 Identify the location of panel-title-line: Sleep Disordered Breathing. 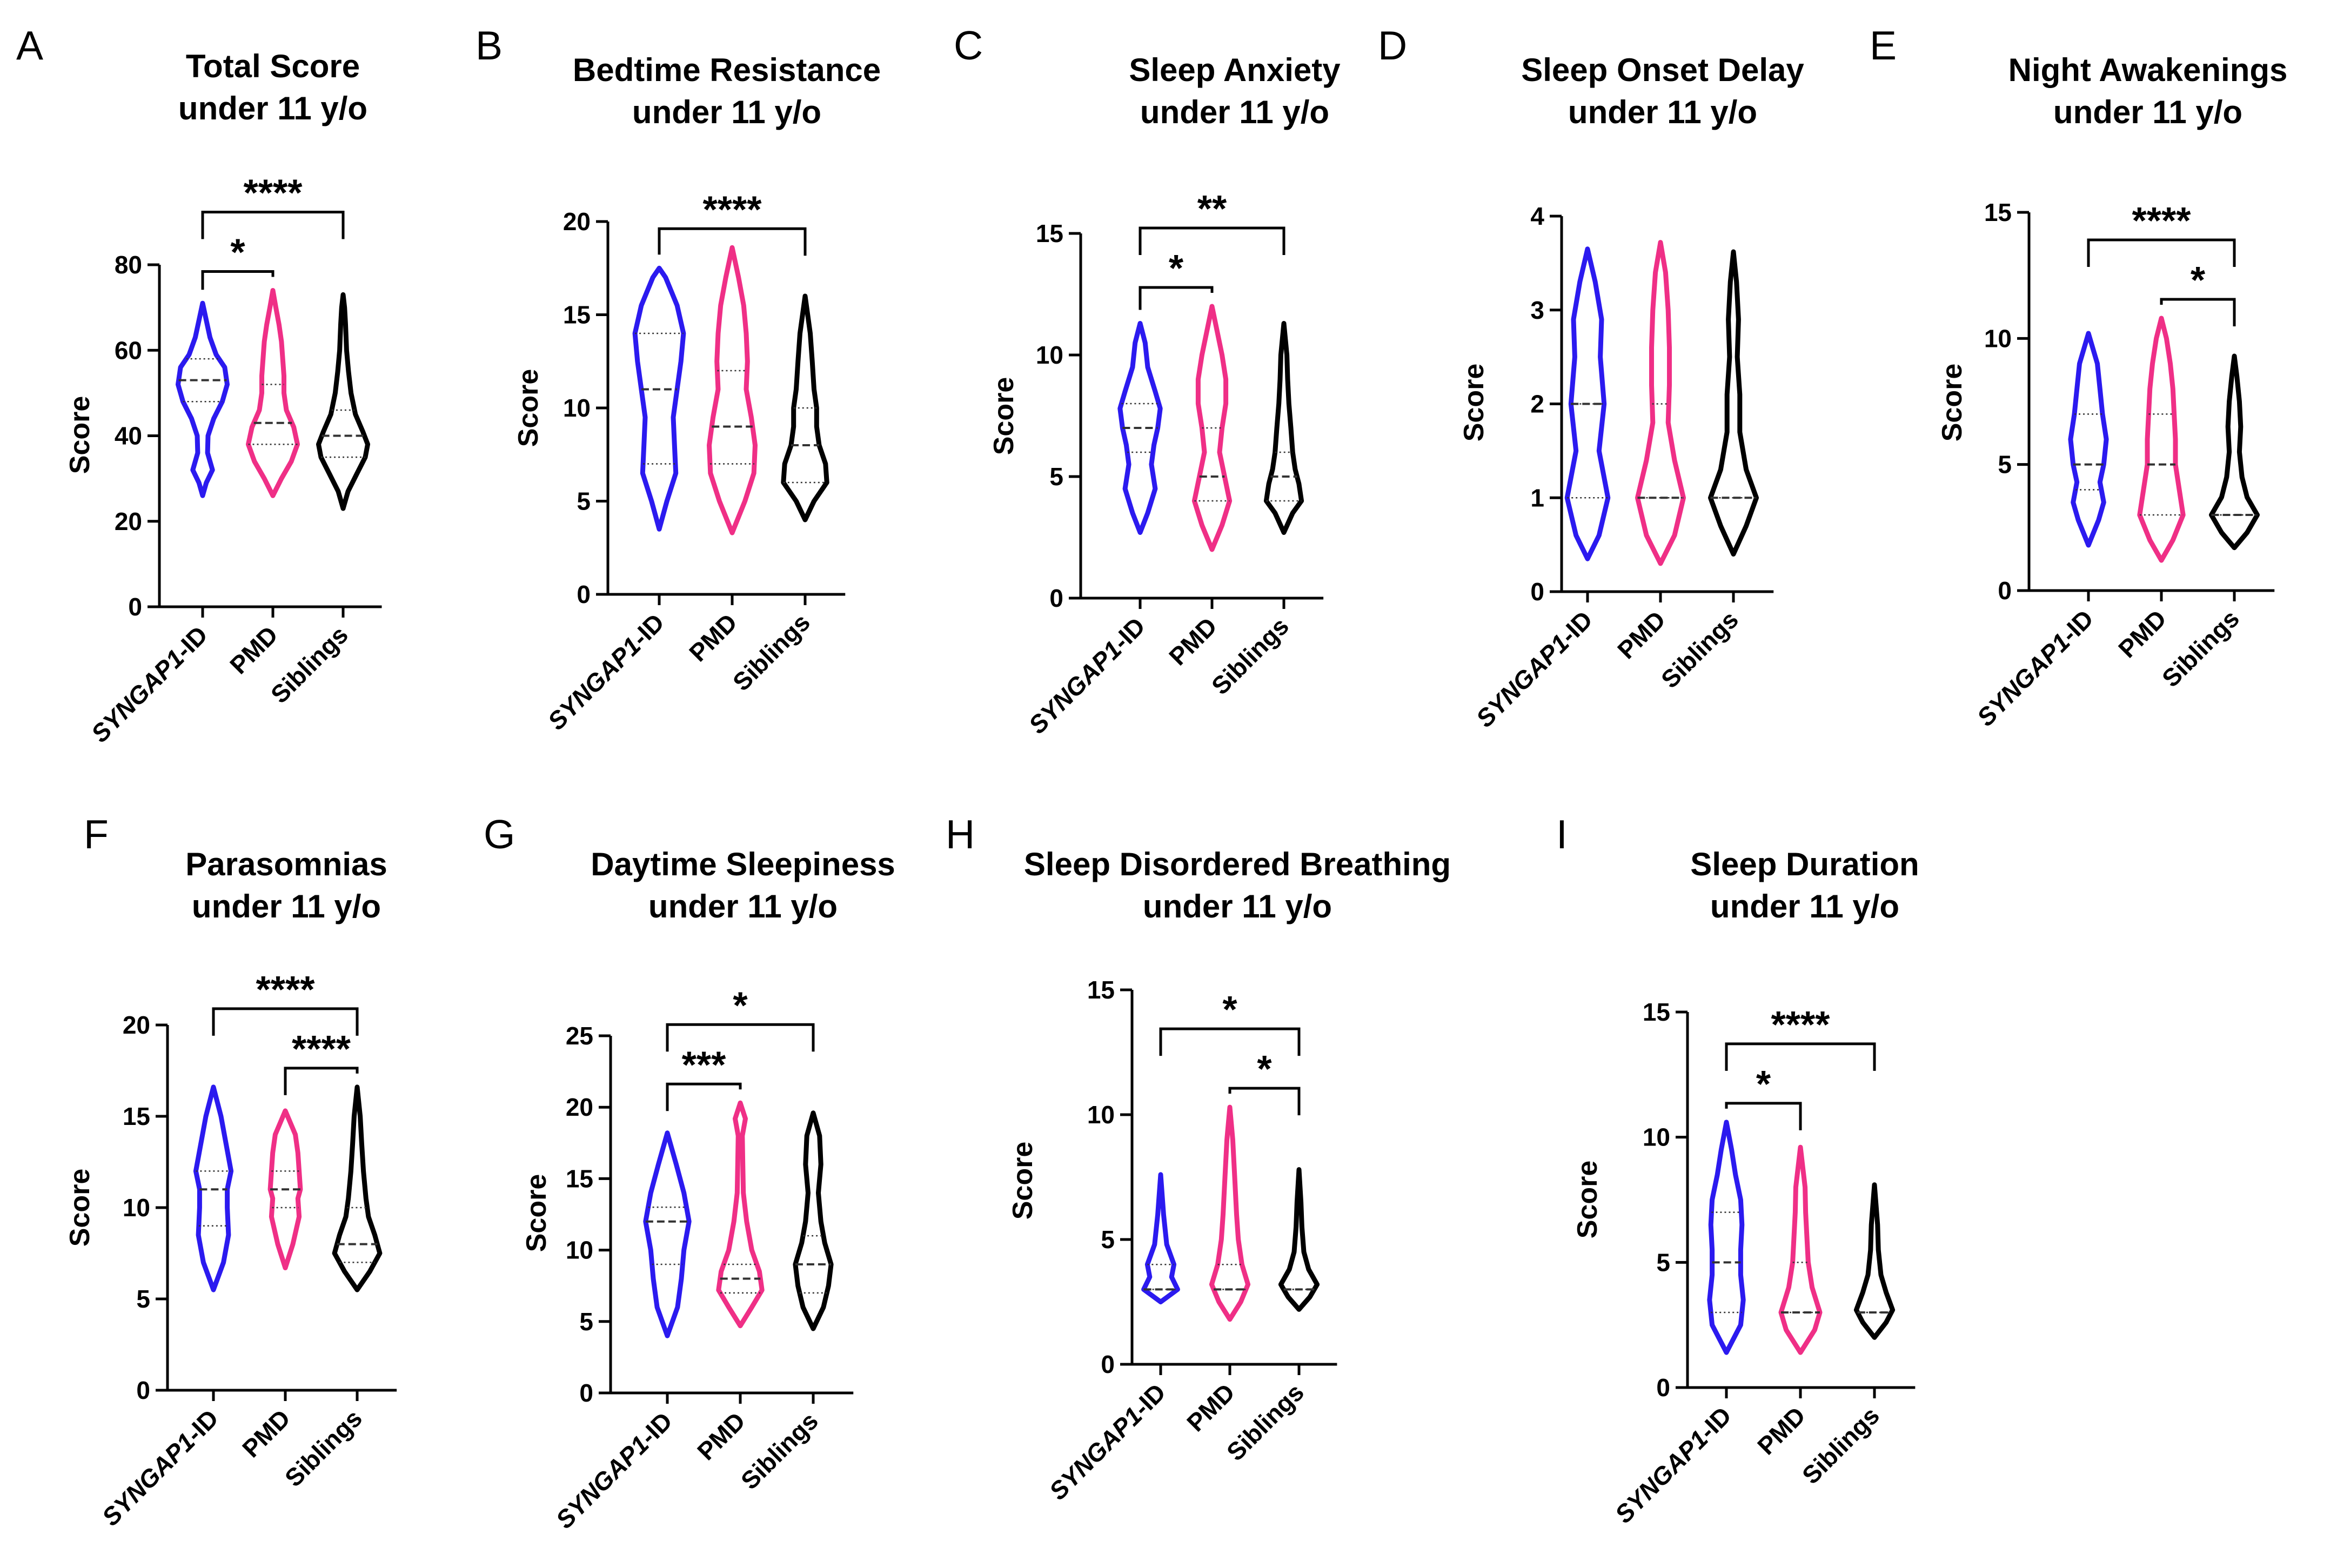
(1237, 864).